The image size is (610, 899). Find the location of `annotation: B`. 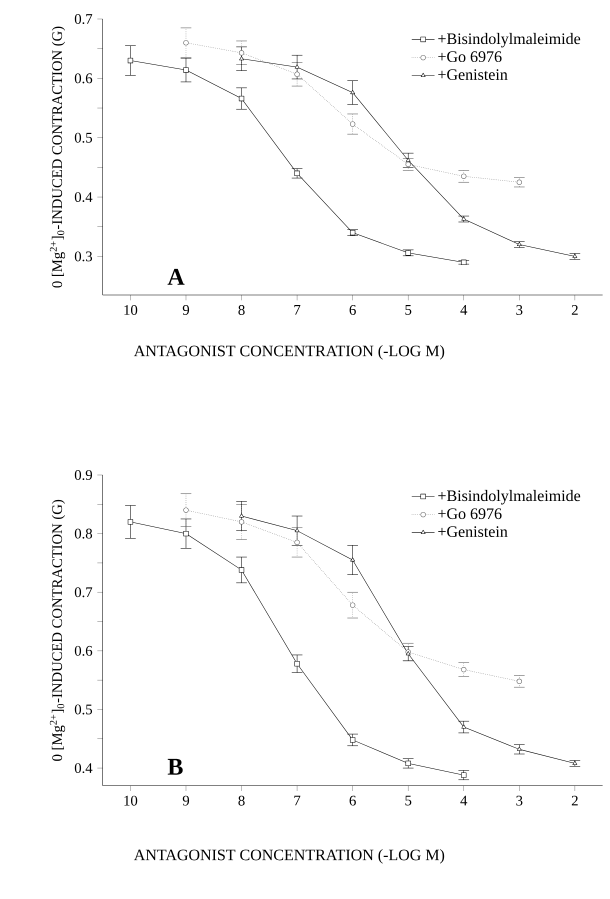

annotation: B is located at coordinates (175, 766).